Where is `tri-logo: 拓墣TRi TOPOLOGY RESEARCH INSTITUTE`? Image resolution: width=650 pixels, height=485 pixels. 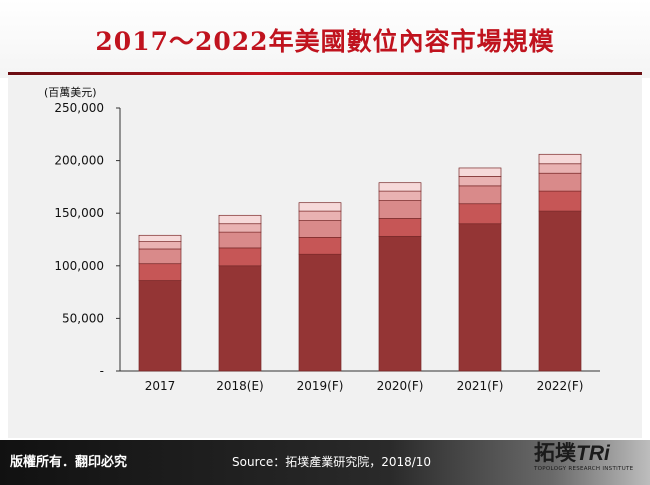 tri-logo: 拓墣TRi TOPOLOGY RESEARCH INSTITUTE is located at coordinates (586, 459).